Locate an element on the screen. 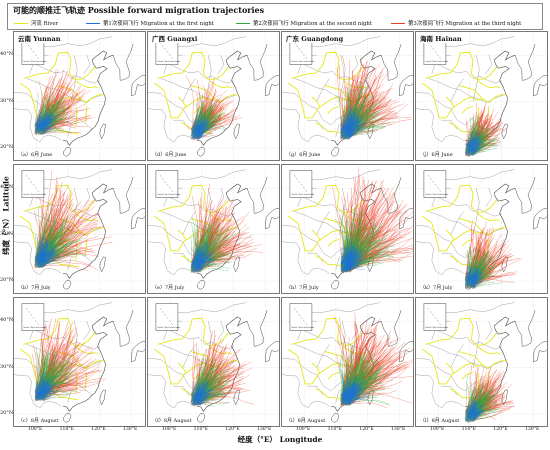  panel-label: （j）6月 June is located at coordinates (436, 154).